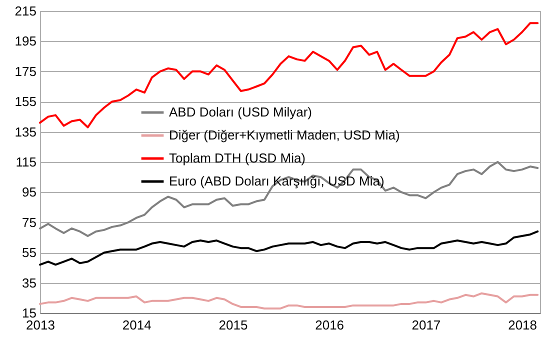  Describe the element at coordinates (329, 325) in the screenshot. I see `x-tick-label: 2016` at that location.